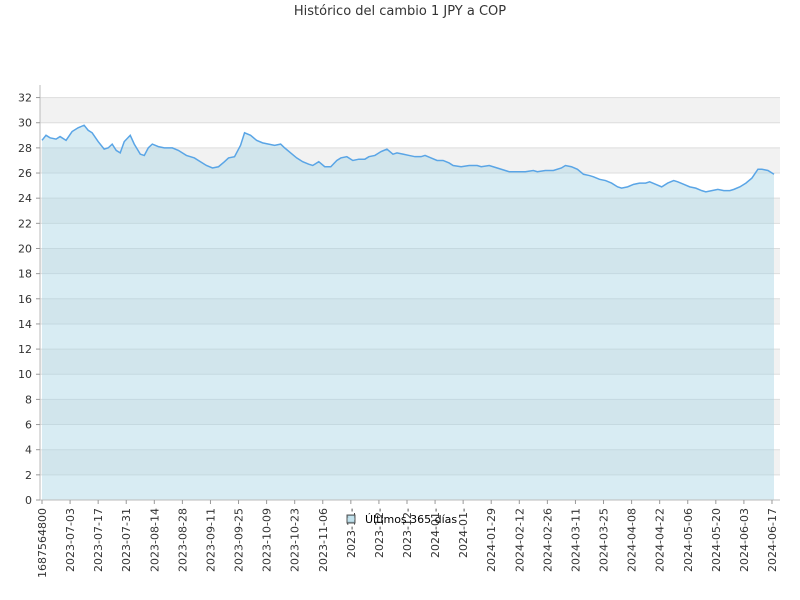  I want to click on x-tick-label: 2024-04-22, so click(660, 540).